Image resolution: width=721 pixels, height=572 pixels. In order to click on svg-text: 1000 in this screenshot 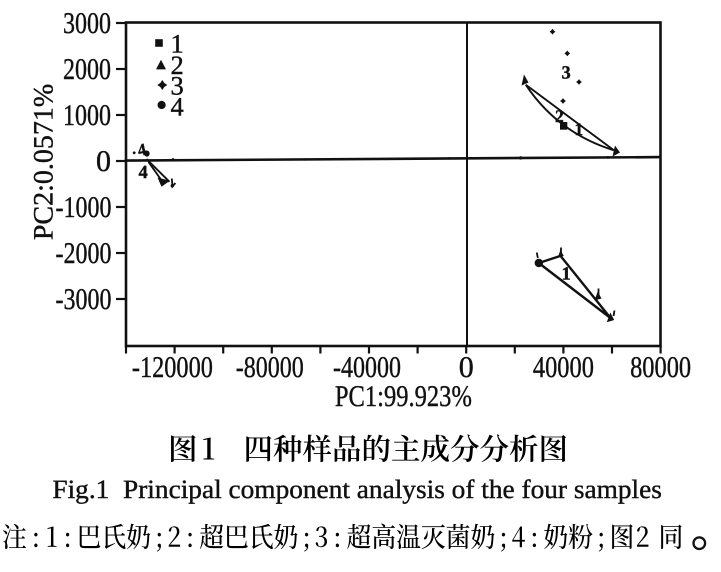, I will do `click(87, 115)`.